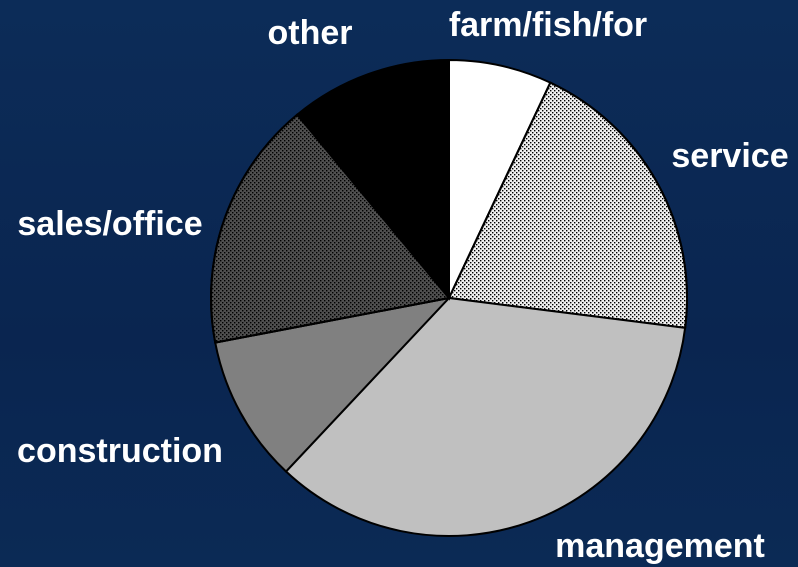 This screenshot has width=798, height=567. Describe the element at coordinates (660, 546) in the screenshot. I see `slice-label: management` at that location.